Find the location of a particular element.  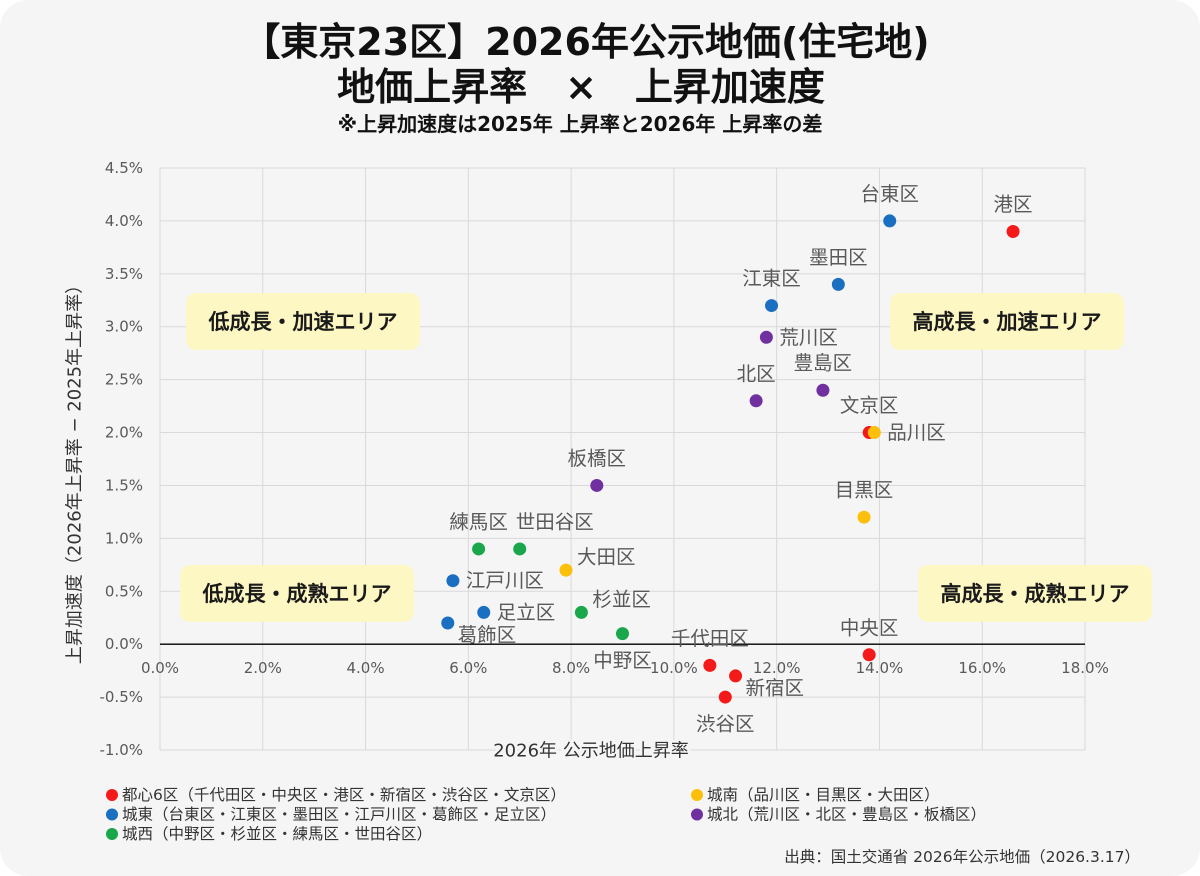

x-tick-label: 6.0% is located at coordinates (468, 668).